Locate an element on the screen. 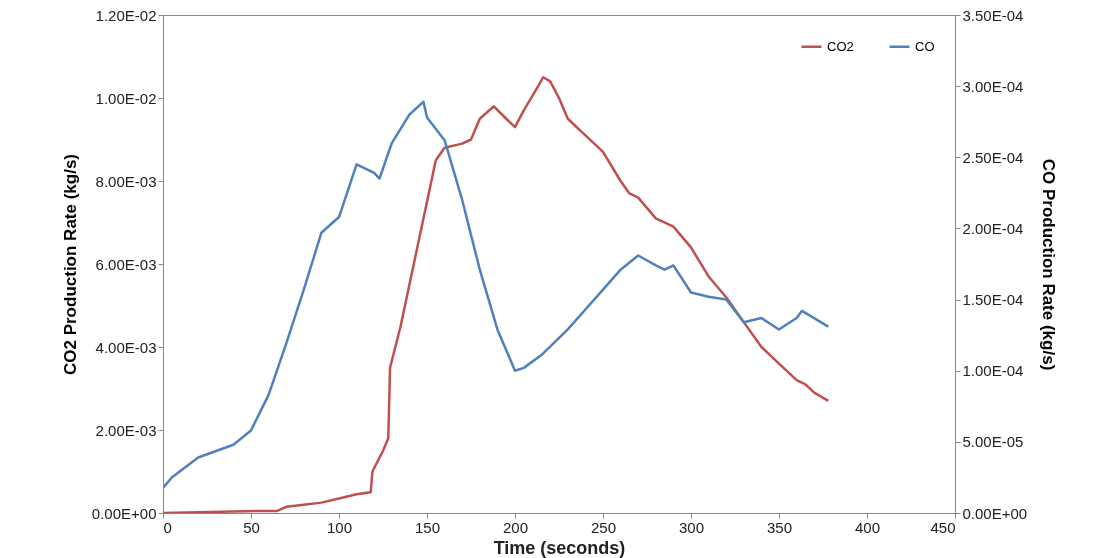  y-tick-label: 6.00E-03 is located at coordinates (126, 264).